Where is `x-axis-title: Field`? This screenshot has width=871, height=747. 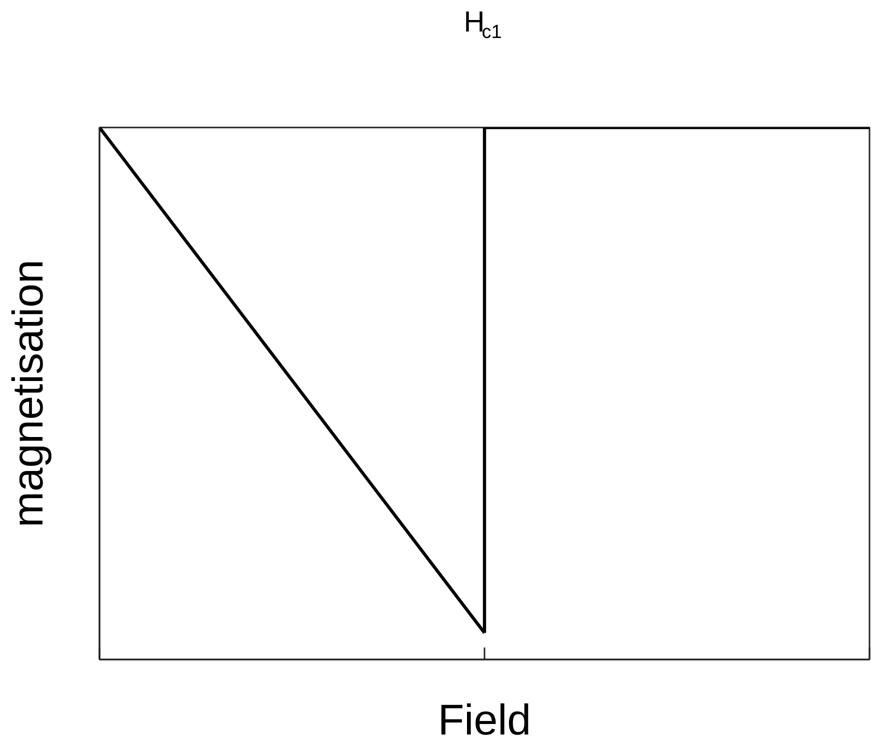 x-axis-title: Field is located at coordinates (485, 720).